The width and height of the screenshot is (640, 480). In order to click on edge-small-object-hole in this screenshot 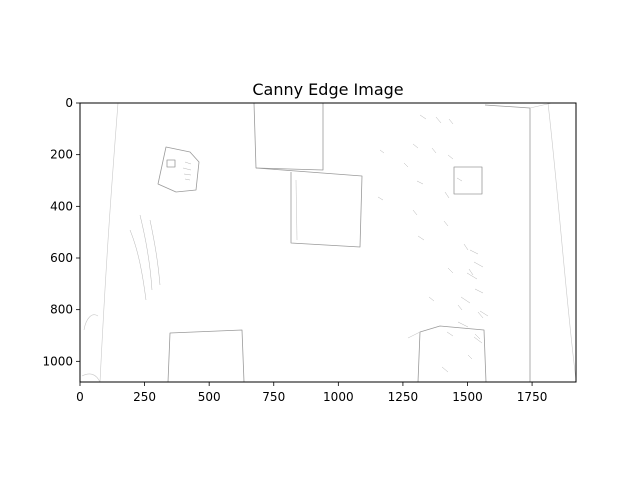, I will do `click(171, 163)`.